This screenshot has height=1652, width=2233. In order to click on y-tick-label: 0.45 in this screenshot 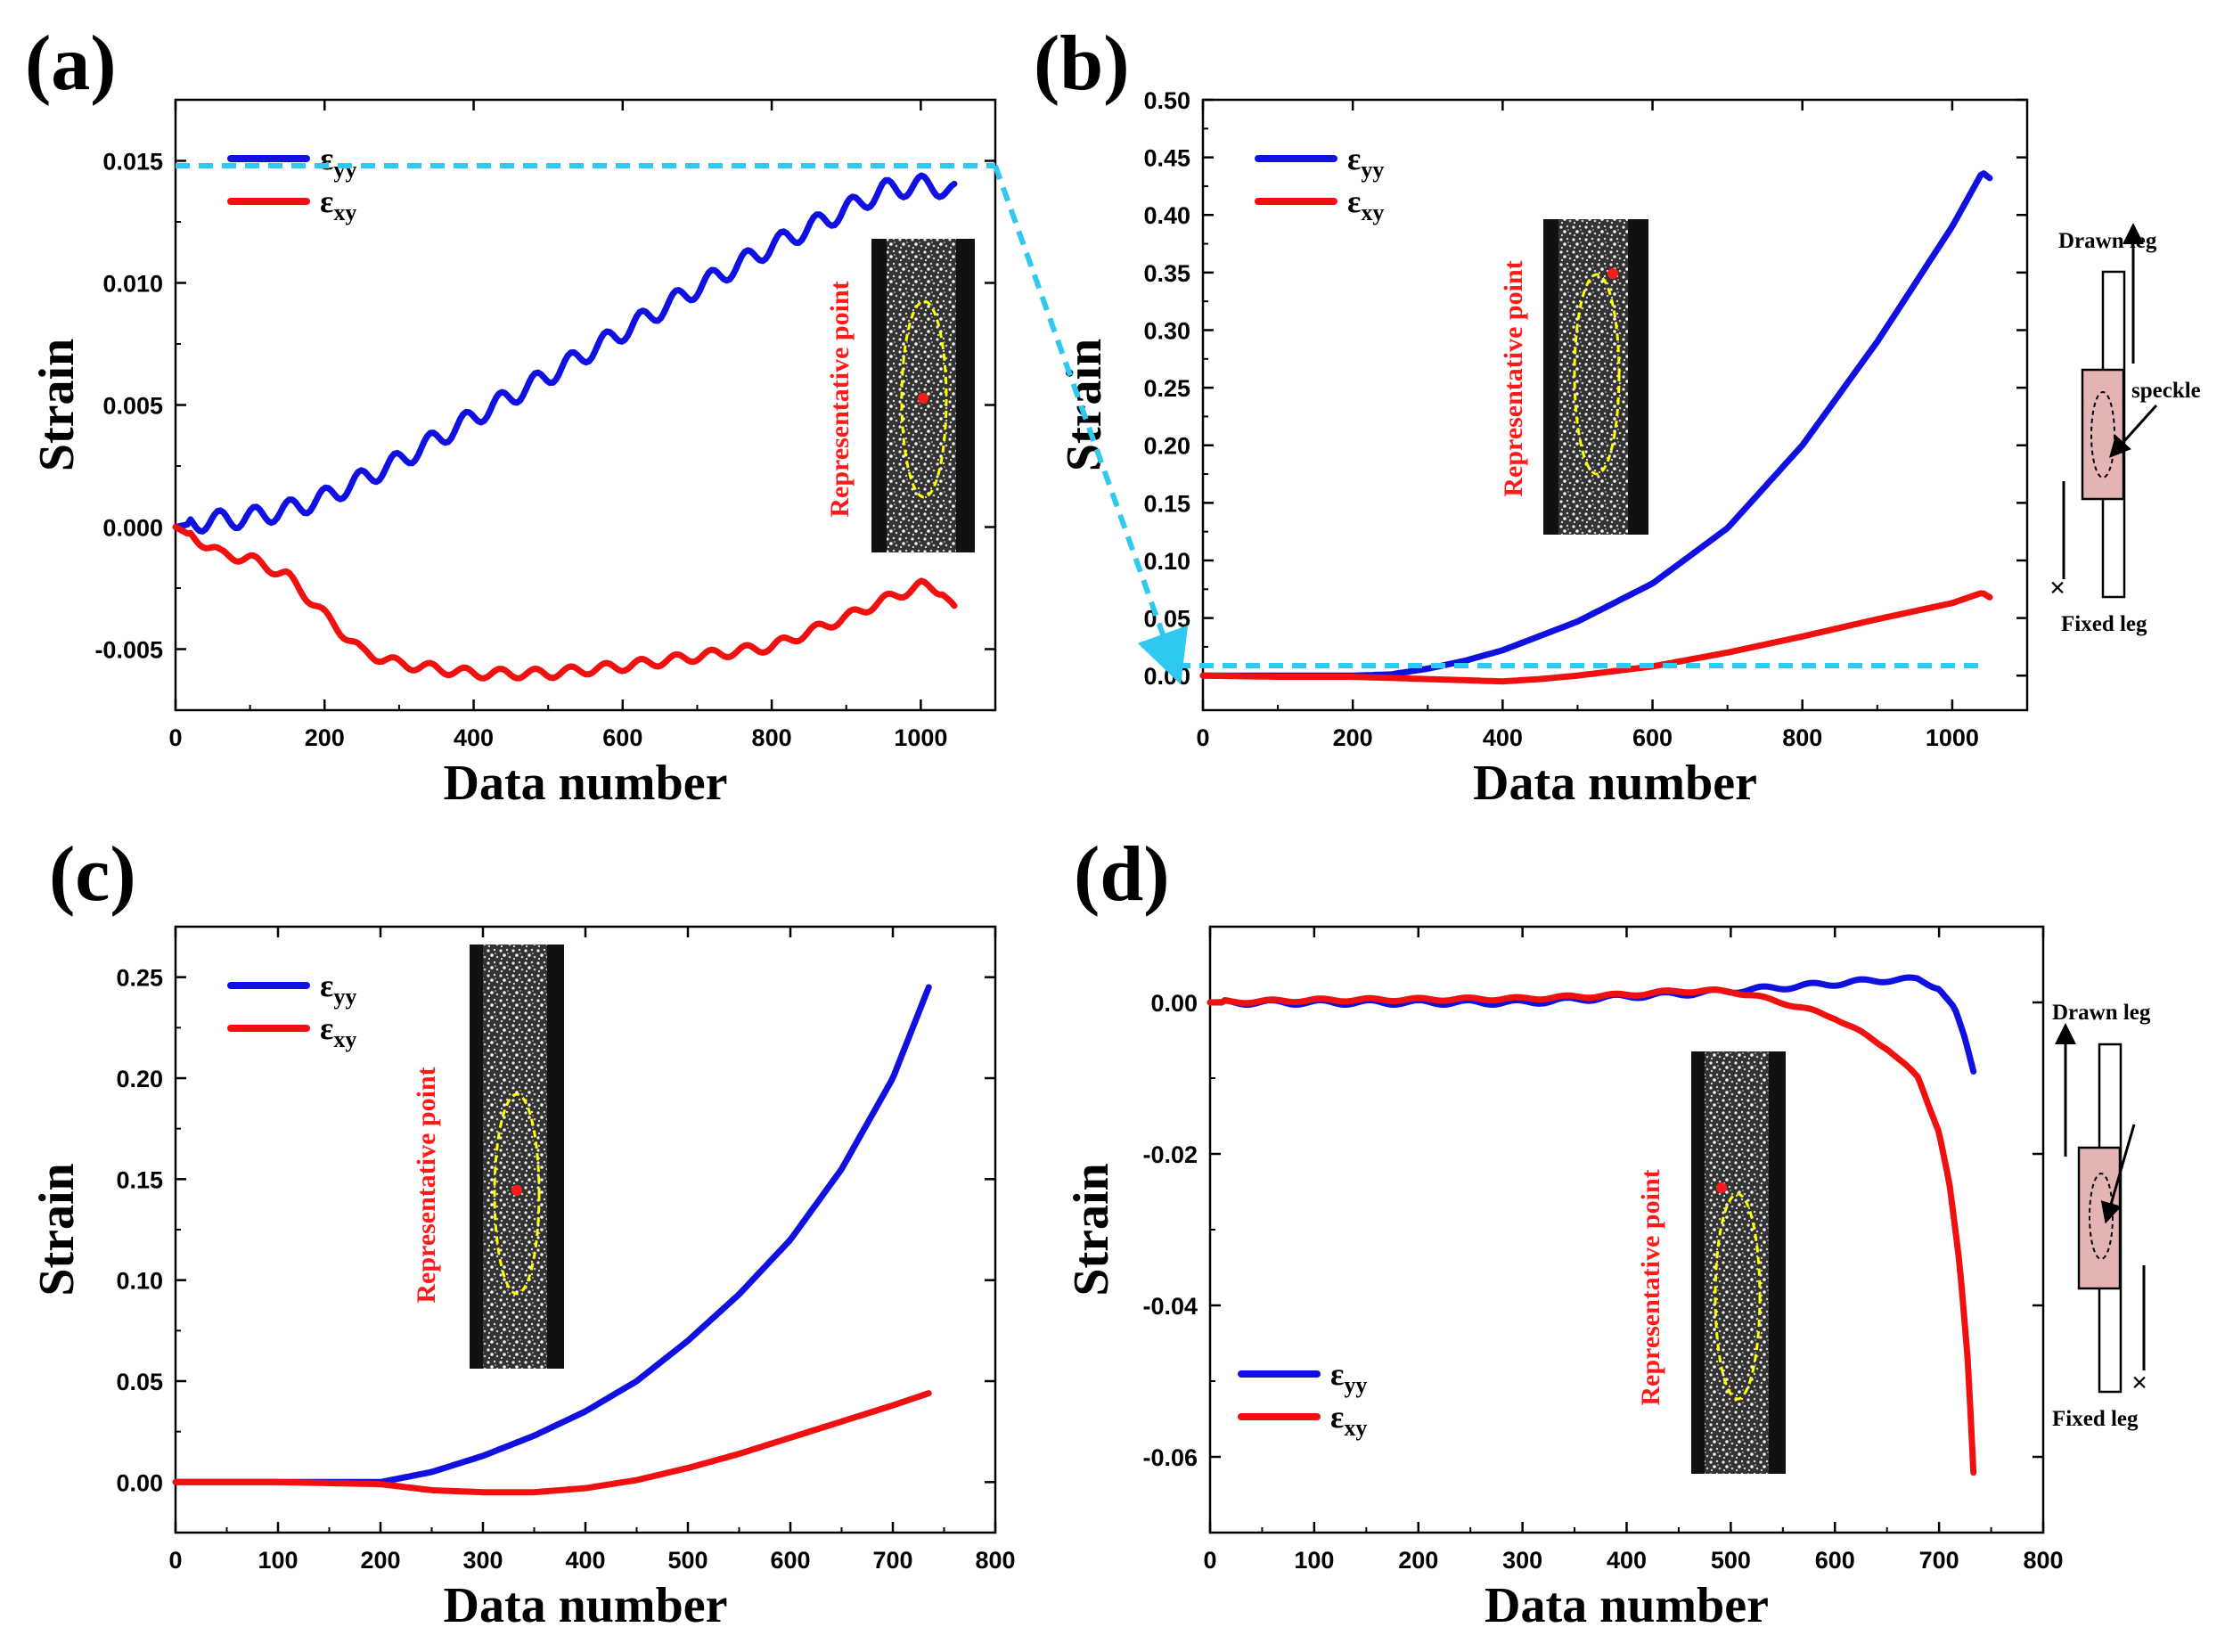, I will do `click(1166, 158)`.